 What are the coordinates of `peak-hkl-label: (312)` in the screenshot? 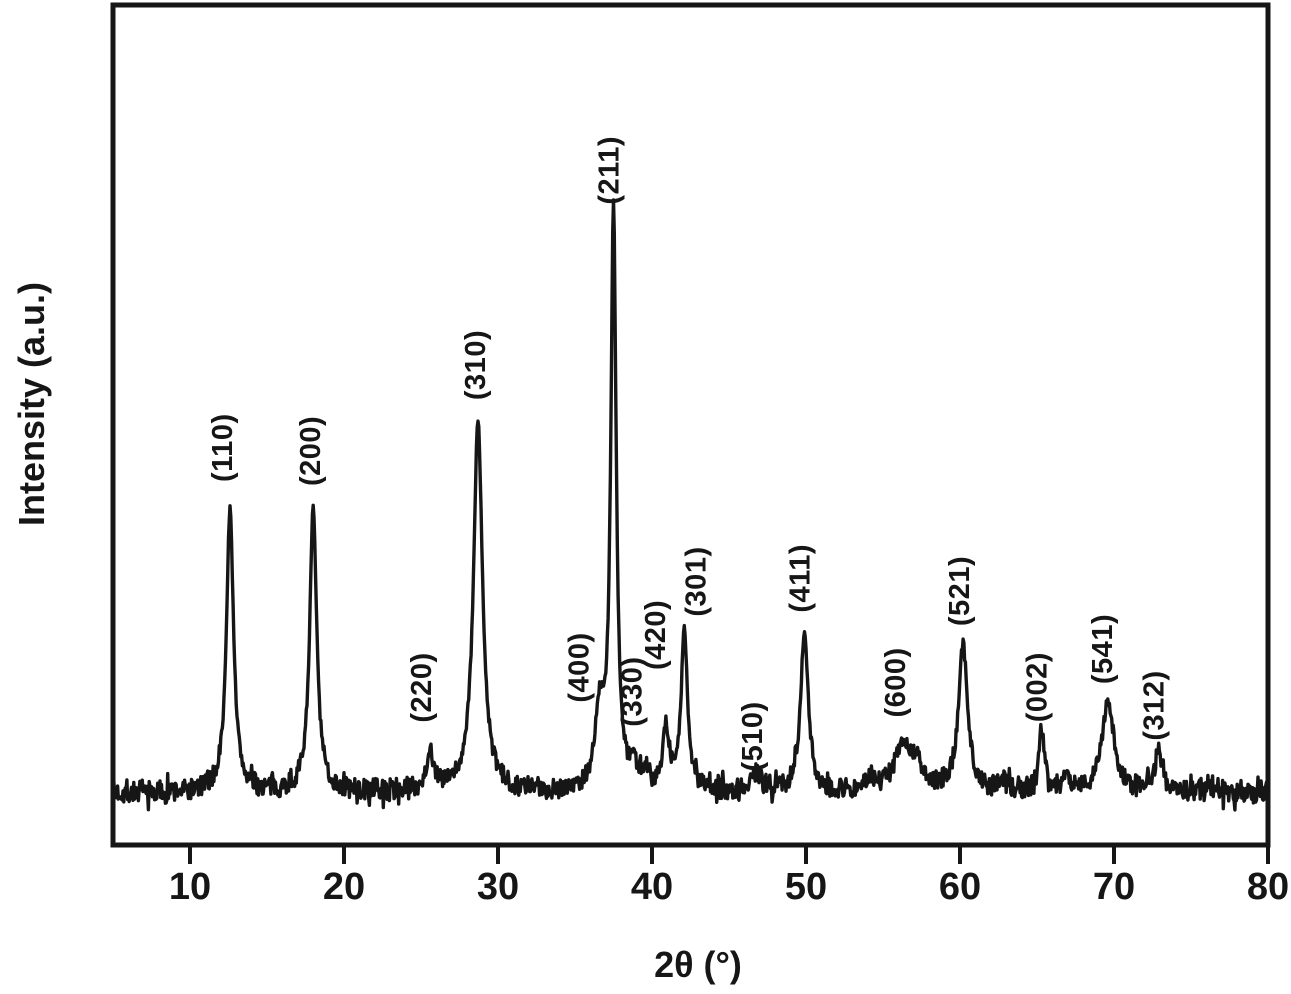 It's located at (1155, 705).